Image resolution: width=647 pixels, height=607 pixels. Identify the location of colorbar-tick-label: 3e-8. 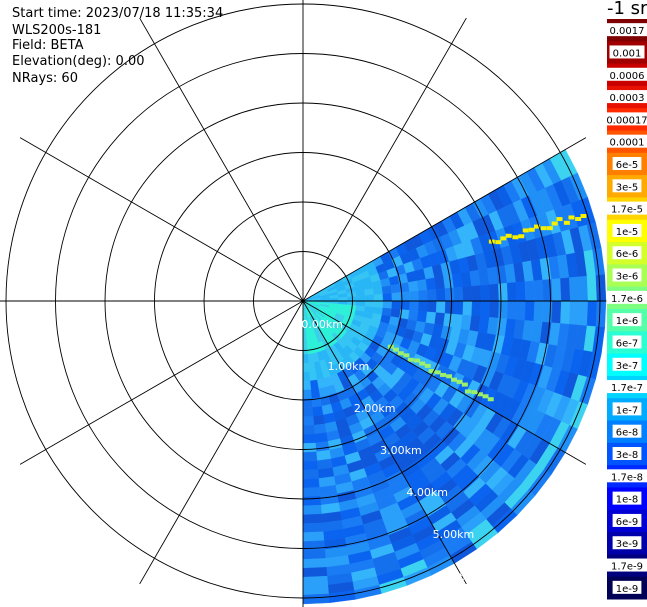
(627, 455).